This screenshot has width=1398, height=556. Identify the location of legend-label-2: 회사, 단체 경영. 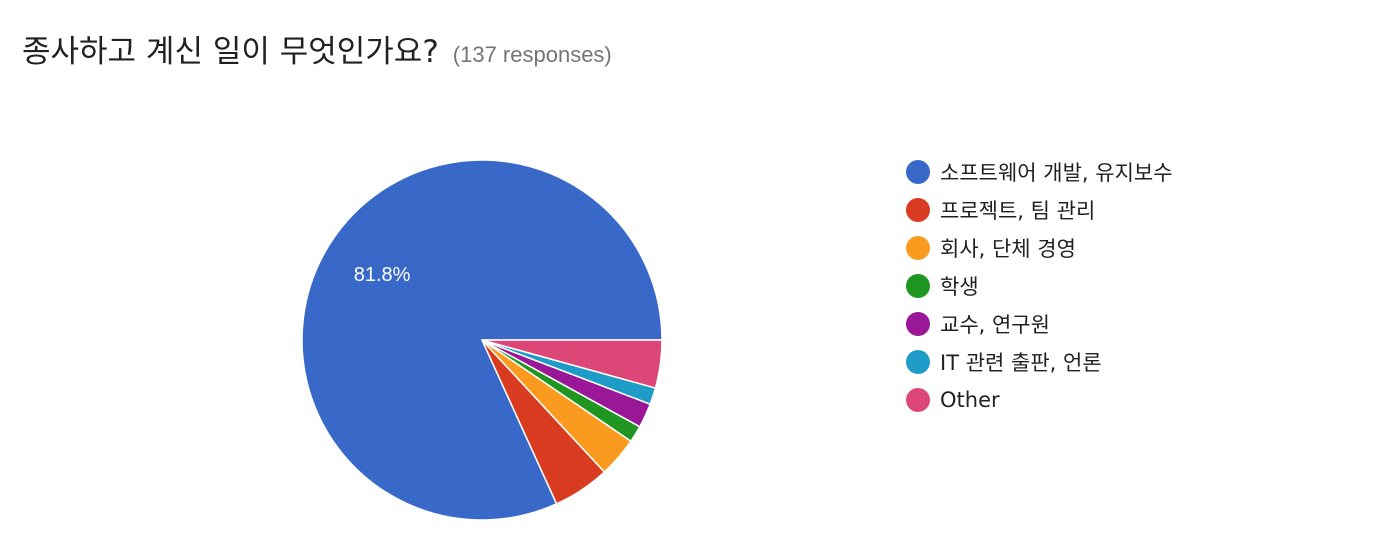
(1008, 249).